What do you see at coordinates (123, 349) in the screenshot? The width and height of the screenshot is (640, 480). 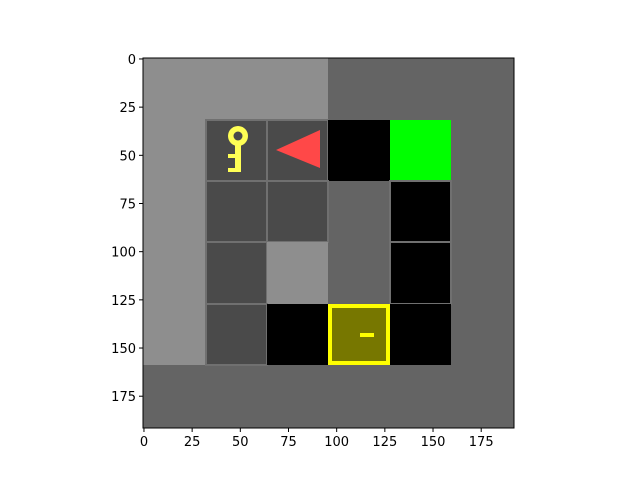 I see `y-tick-label: 150` at bounding box center [123, 349].